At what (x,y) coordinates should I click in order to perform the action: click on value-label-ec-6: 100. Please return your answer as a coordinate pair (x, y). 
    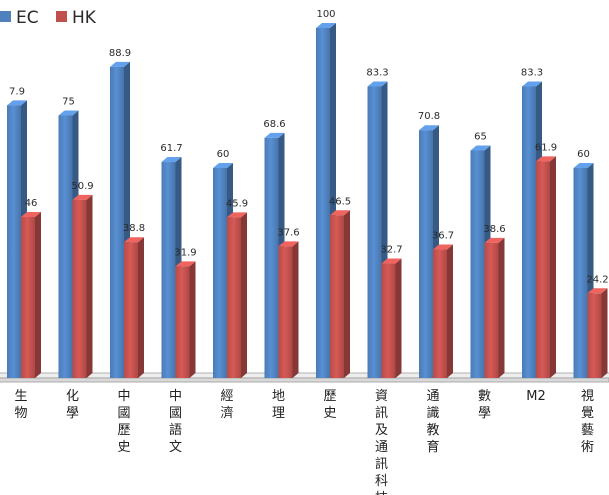
    Looking at the image, I should click on (325, 14).